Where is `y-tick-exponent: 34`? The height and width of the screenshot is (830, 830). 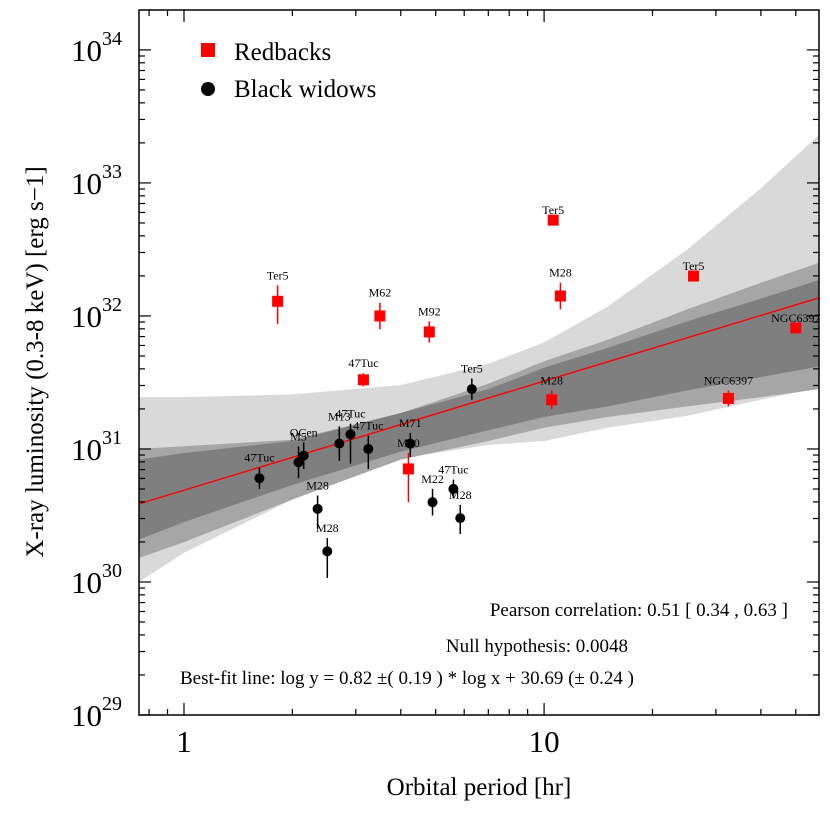
y-tick-exponent: 34 is located at coordinates (112, 39).